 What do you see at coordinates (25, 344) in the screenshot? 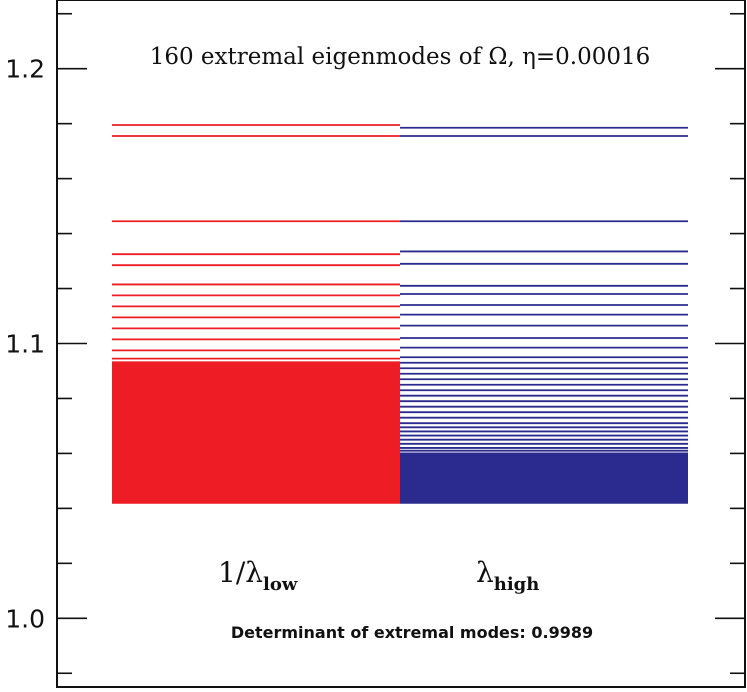
I see `y-tick-label: 1.1` at bounding box center [25, 344].